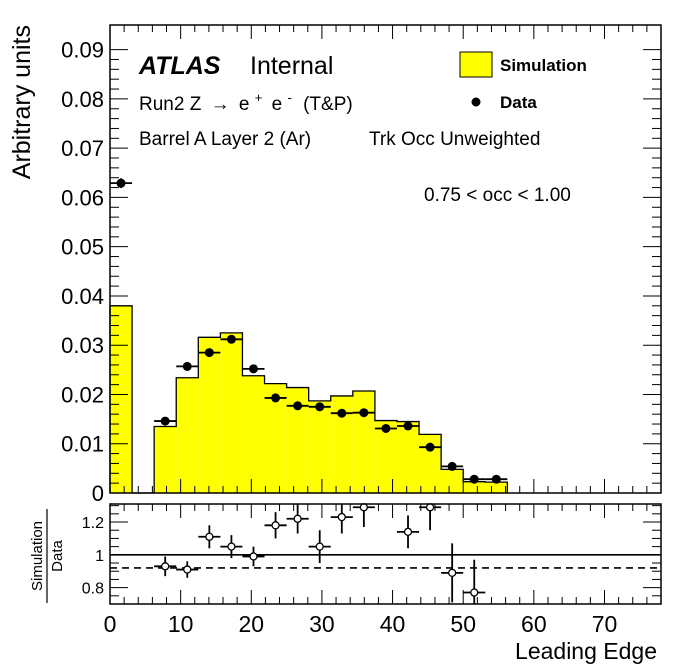 This screenshot has height=672, width=696. I want to click on y-tick-label: 0.09, so click(82, 50).